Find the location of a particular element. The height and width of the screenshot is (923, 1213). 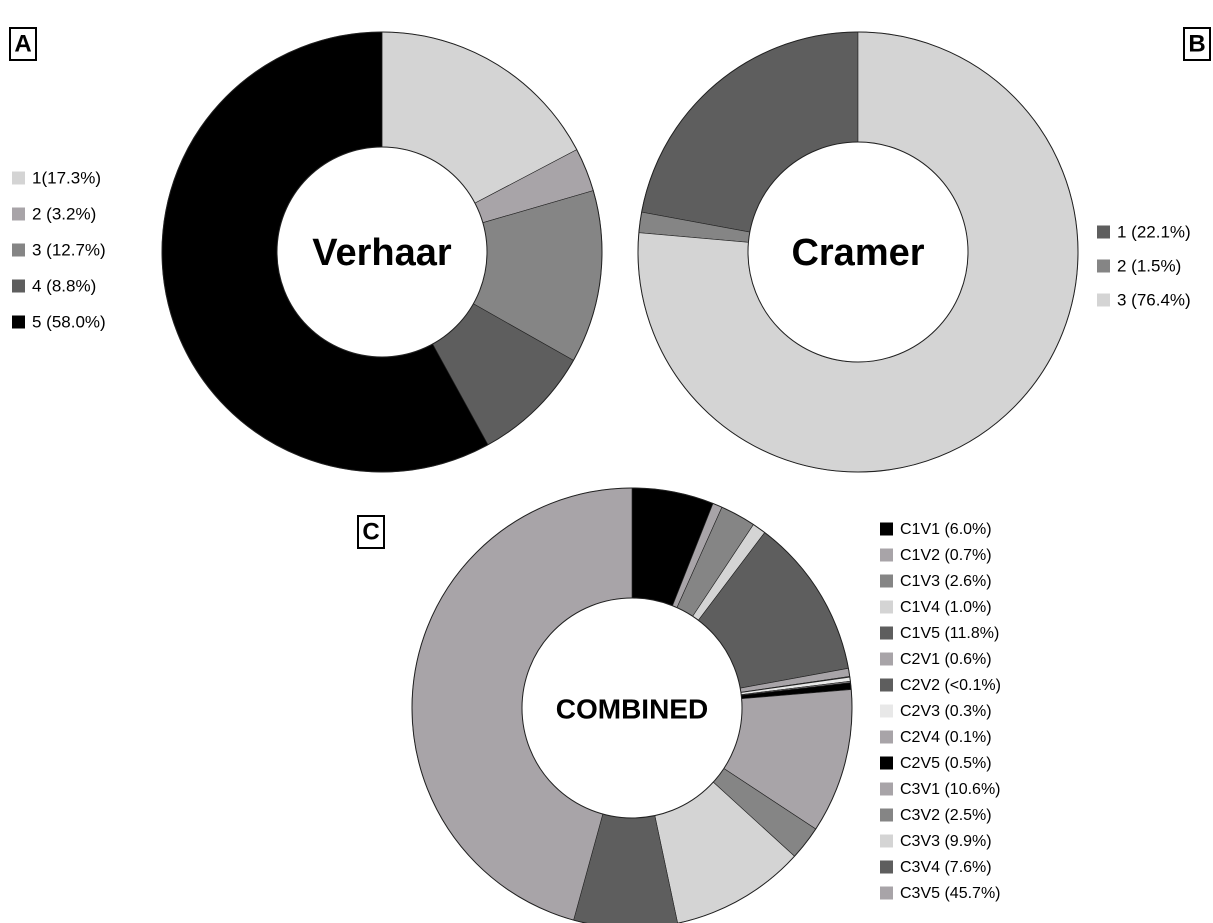

legend-label: C3V1 (10.6%) is located at coordinates (950, 789).